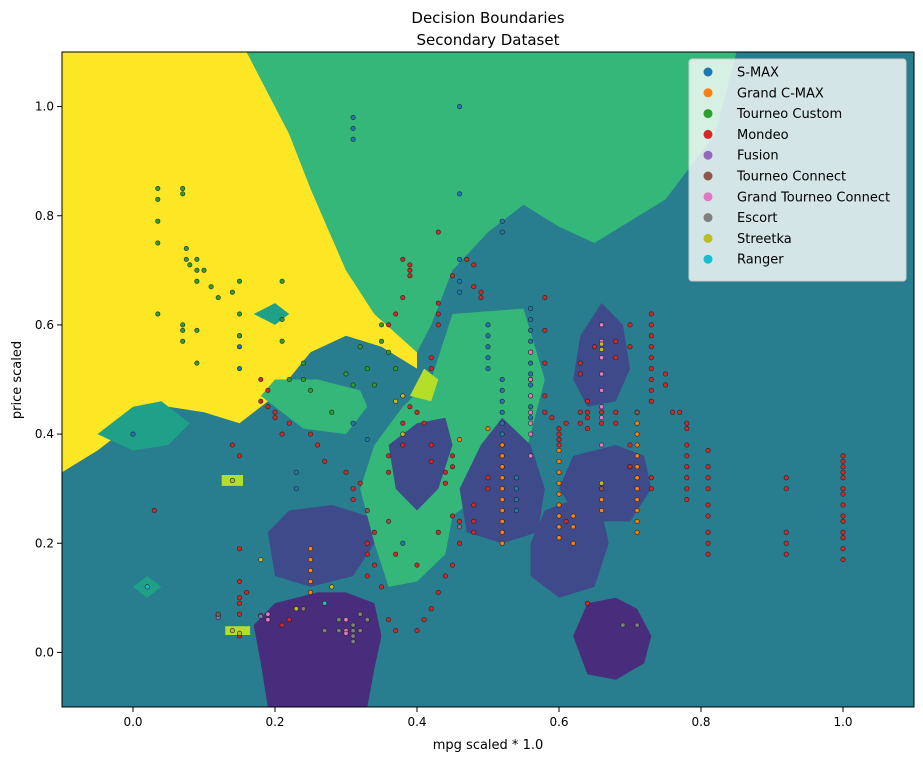 The image size is (923, 764). I want to click on legend-box, so click(797, 170).